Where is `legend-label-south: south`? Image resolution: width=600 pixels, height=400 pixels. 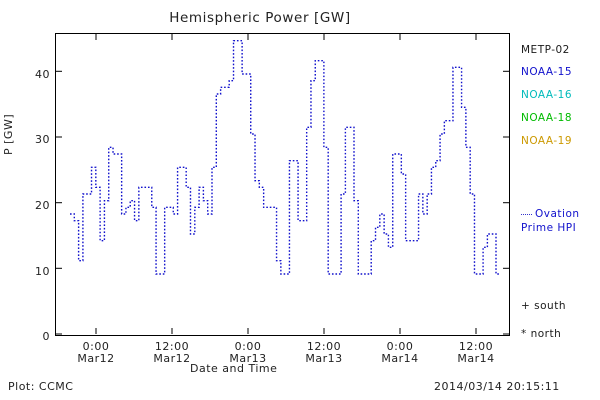 legend-label-south: south is located at coordinates (550, 306).